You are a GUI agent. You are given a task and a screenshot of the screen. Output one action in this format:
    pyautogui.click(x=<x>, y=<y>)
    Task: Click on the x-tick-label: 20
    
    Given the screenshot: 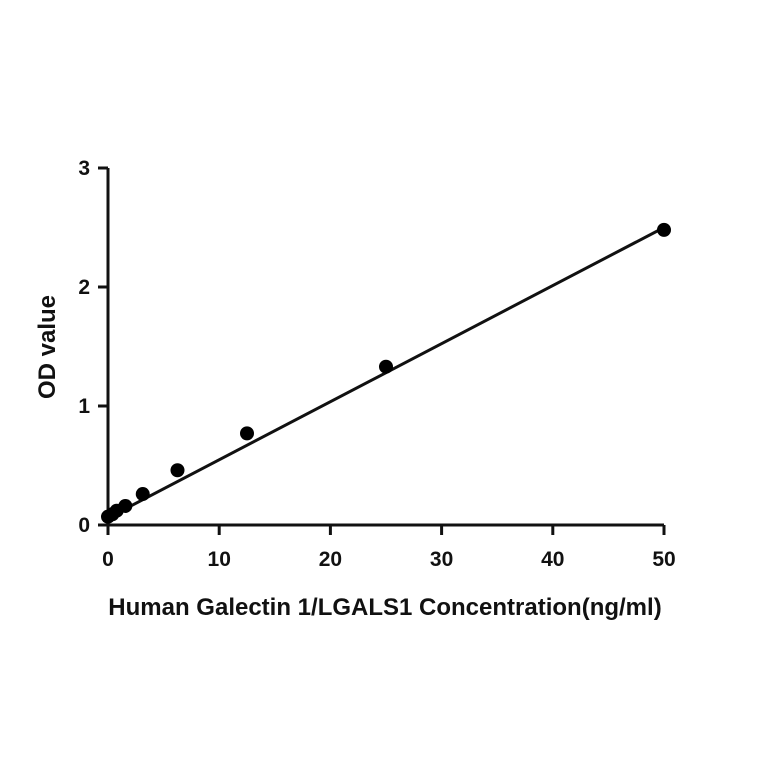 What is the action you would take?
    pyautogui.click(x=330, y=559)
    